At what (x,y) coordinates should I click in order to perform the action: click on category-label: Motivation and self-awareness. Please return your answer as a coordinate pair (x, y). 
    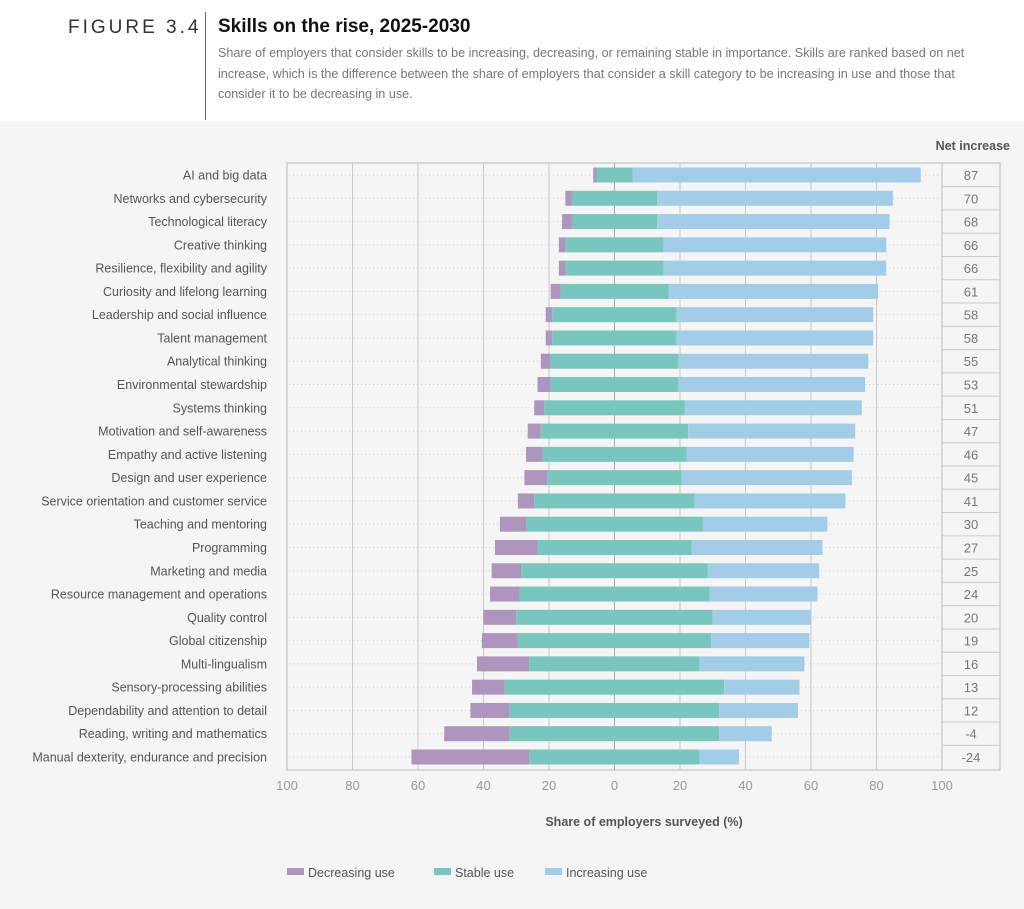
    Looking at the image, I should click on (182, 432).